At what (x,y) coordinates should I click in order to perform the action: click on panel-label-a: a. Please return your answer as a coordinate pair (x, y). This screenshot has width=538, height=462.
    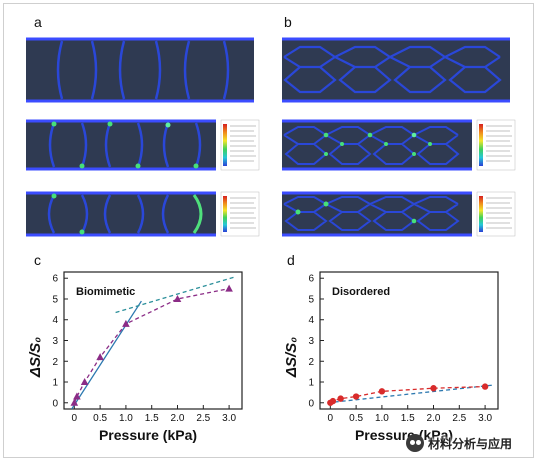
    Looking at the image, I should click on (38, 22).